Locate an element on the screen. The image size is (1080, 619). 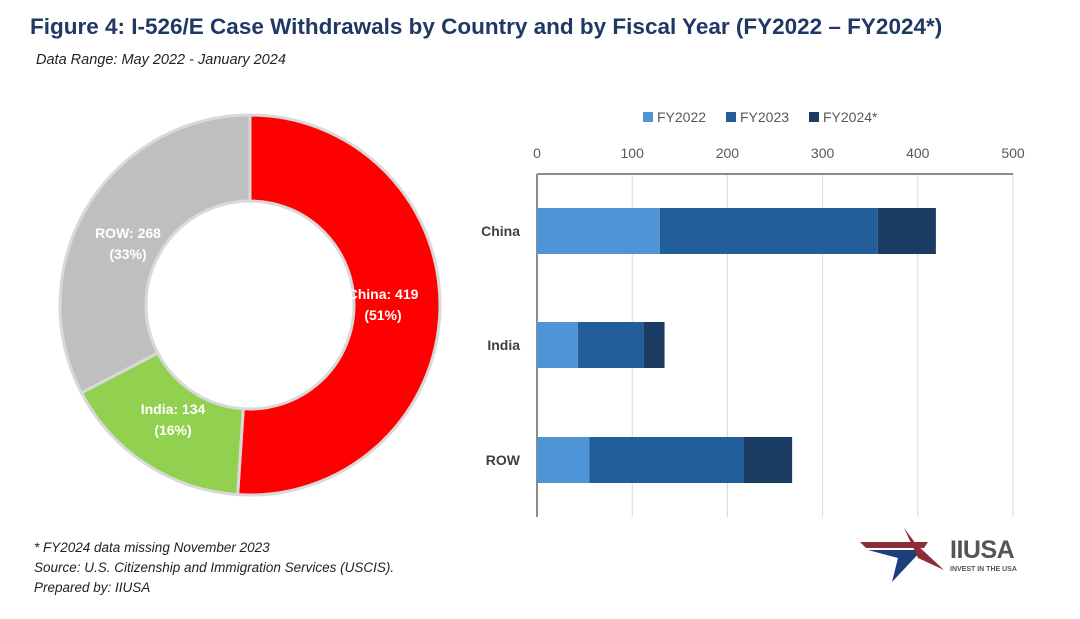
legend-swatch-fy2024 is located at coordinates (814, 117).